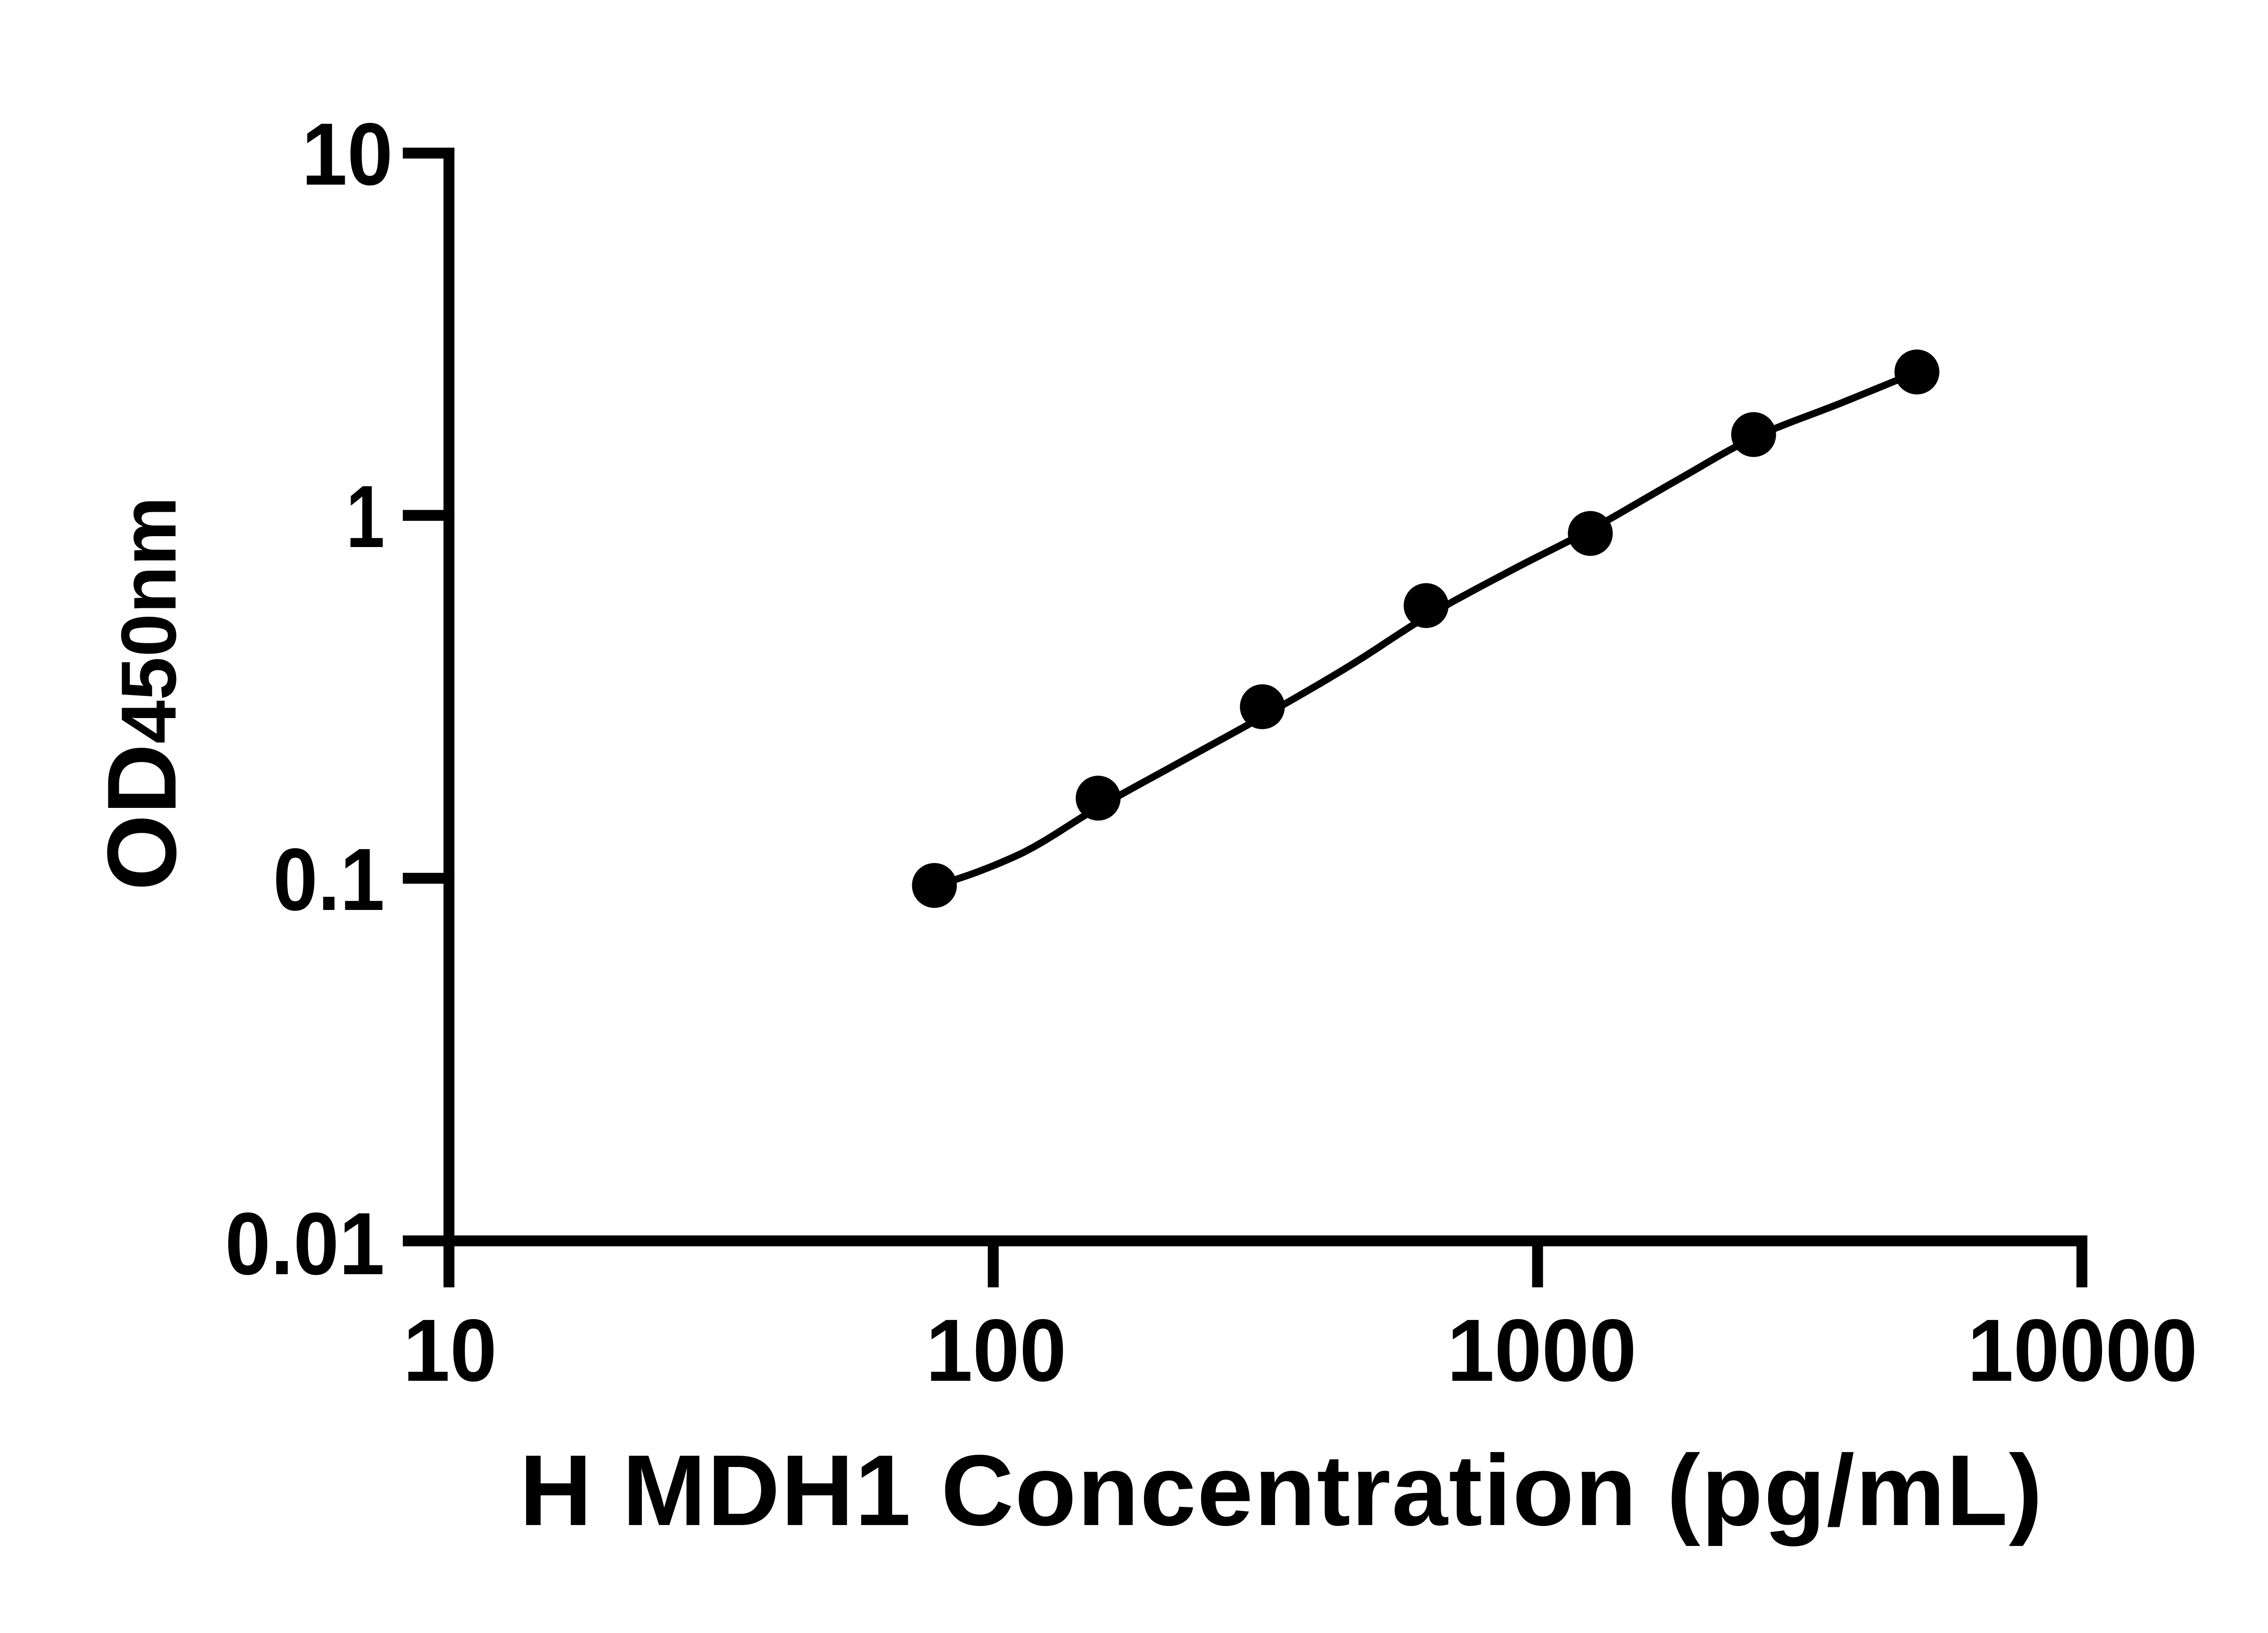  I want to click on svg-text: 0.1, so click(329, 879).